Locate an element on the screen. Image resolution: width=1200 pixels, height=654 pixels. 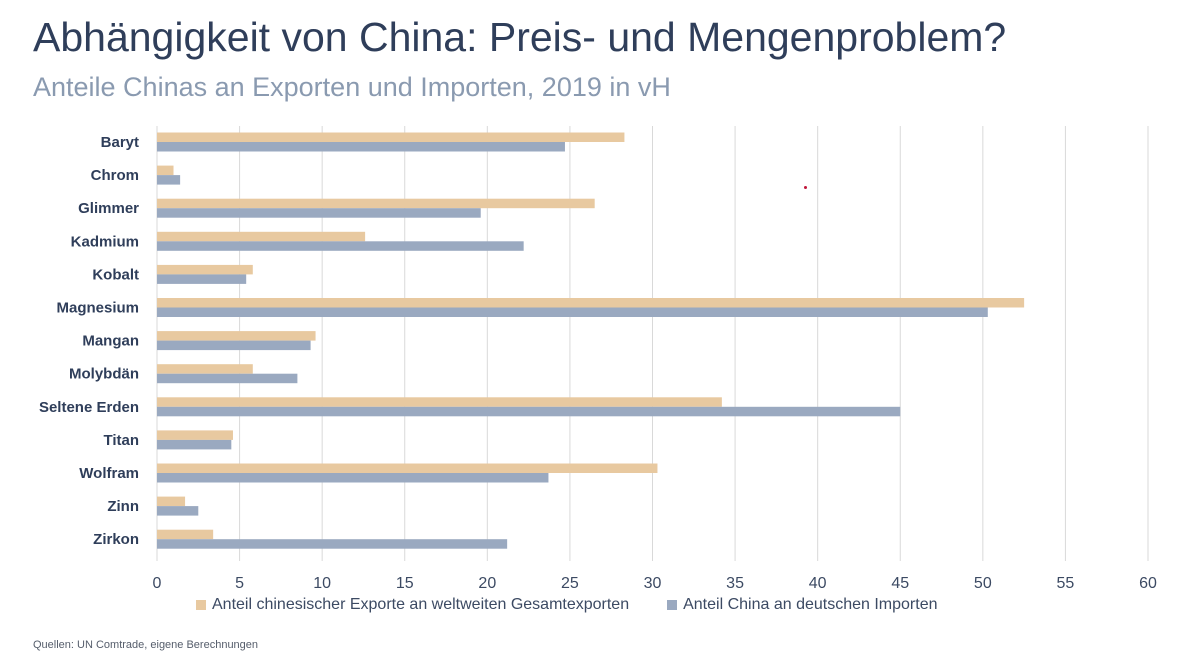
x-tick-label: 0 is located at coordinates (157, 583).